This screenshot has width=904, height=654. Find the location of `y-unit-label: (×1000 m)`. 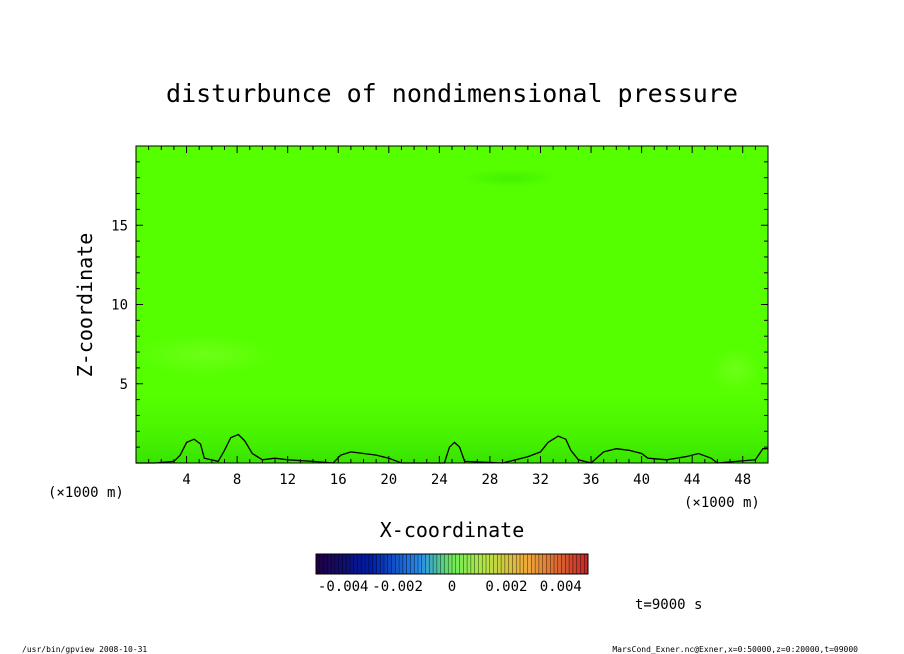

y-unit-label: (×1000 m) is located at coordinates (86, 493).